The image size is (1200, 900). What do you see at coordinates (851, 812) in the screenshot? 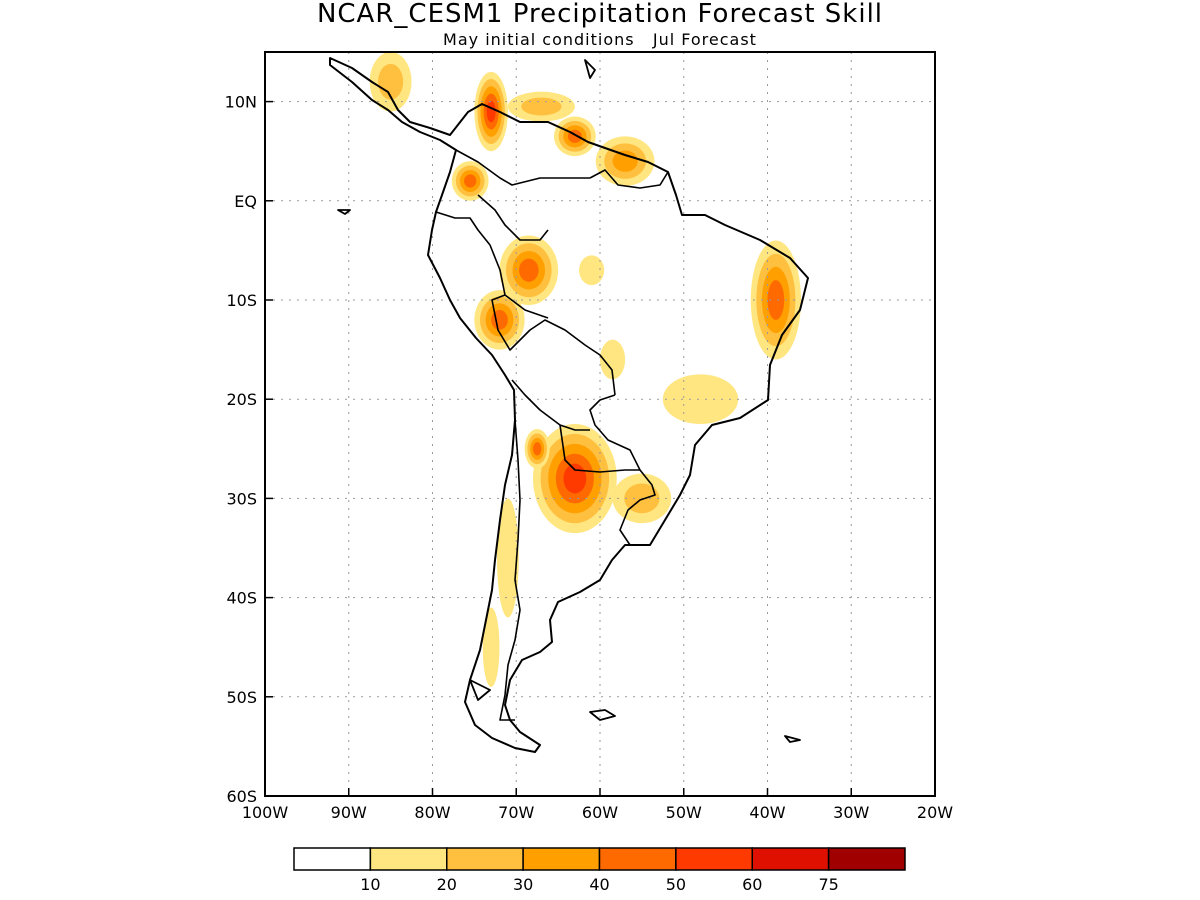
I see `x-tick-label: 30W` at bounding box center [851, 812].